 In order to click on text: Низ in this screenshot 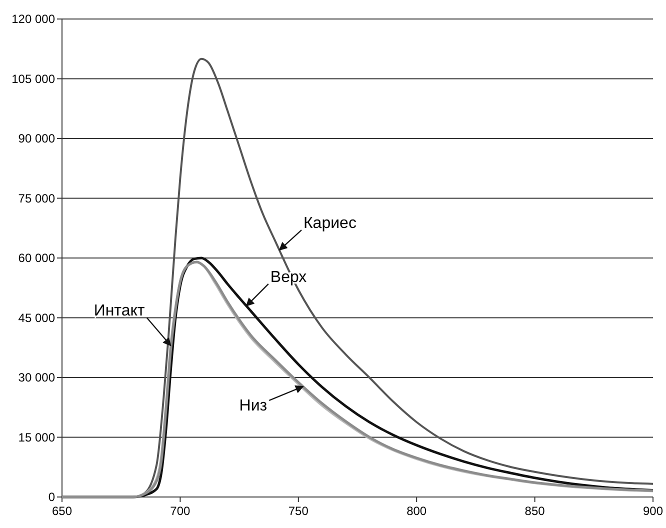, I will do `click(253, 405)`.